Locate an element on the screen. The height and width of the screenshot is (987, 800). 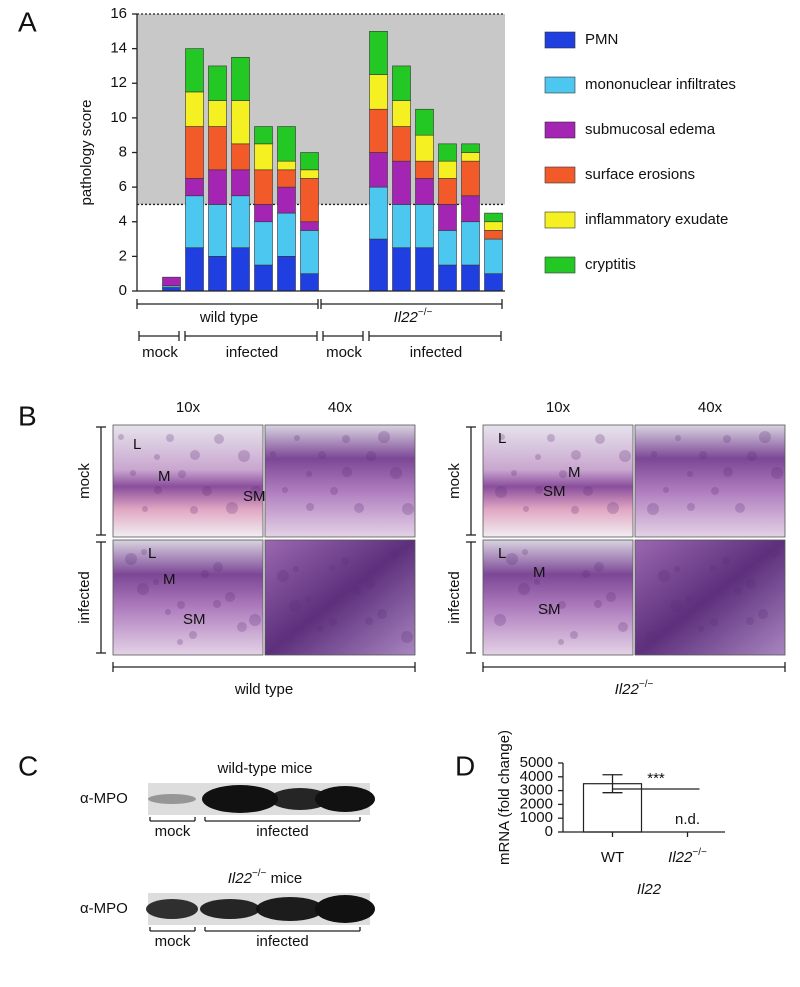
y-tick-label: 2 is located at coordinates (123, 255).